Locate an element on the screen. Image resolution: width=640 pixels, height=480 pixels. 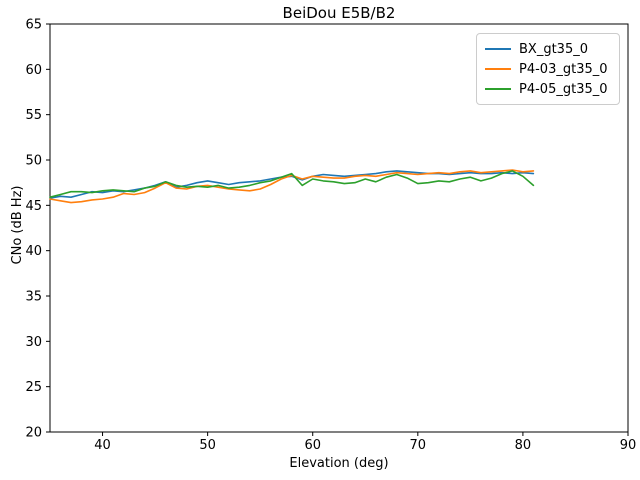
y-tick-label: 35 is located at coordinates (33, 297).